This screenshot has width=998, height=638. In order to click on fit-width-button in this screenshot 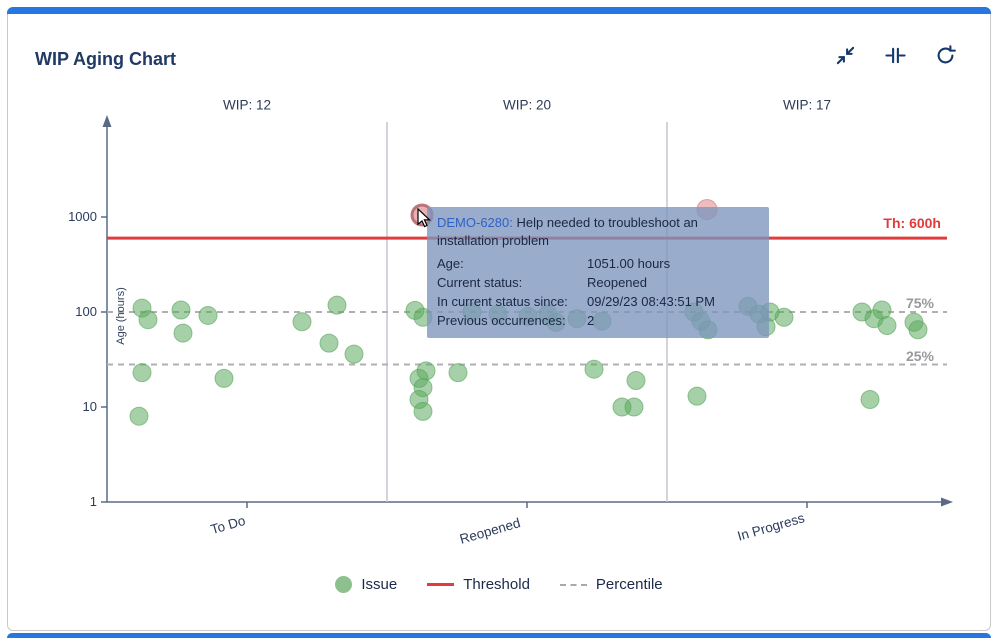, I will do `click(895, 57)`.